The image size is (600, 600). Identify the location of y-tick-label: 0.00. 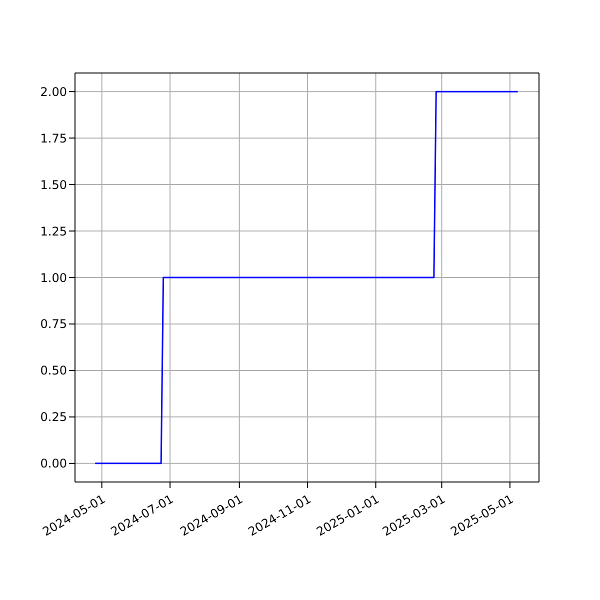
(53, 463).